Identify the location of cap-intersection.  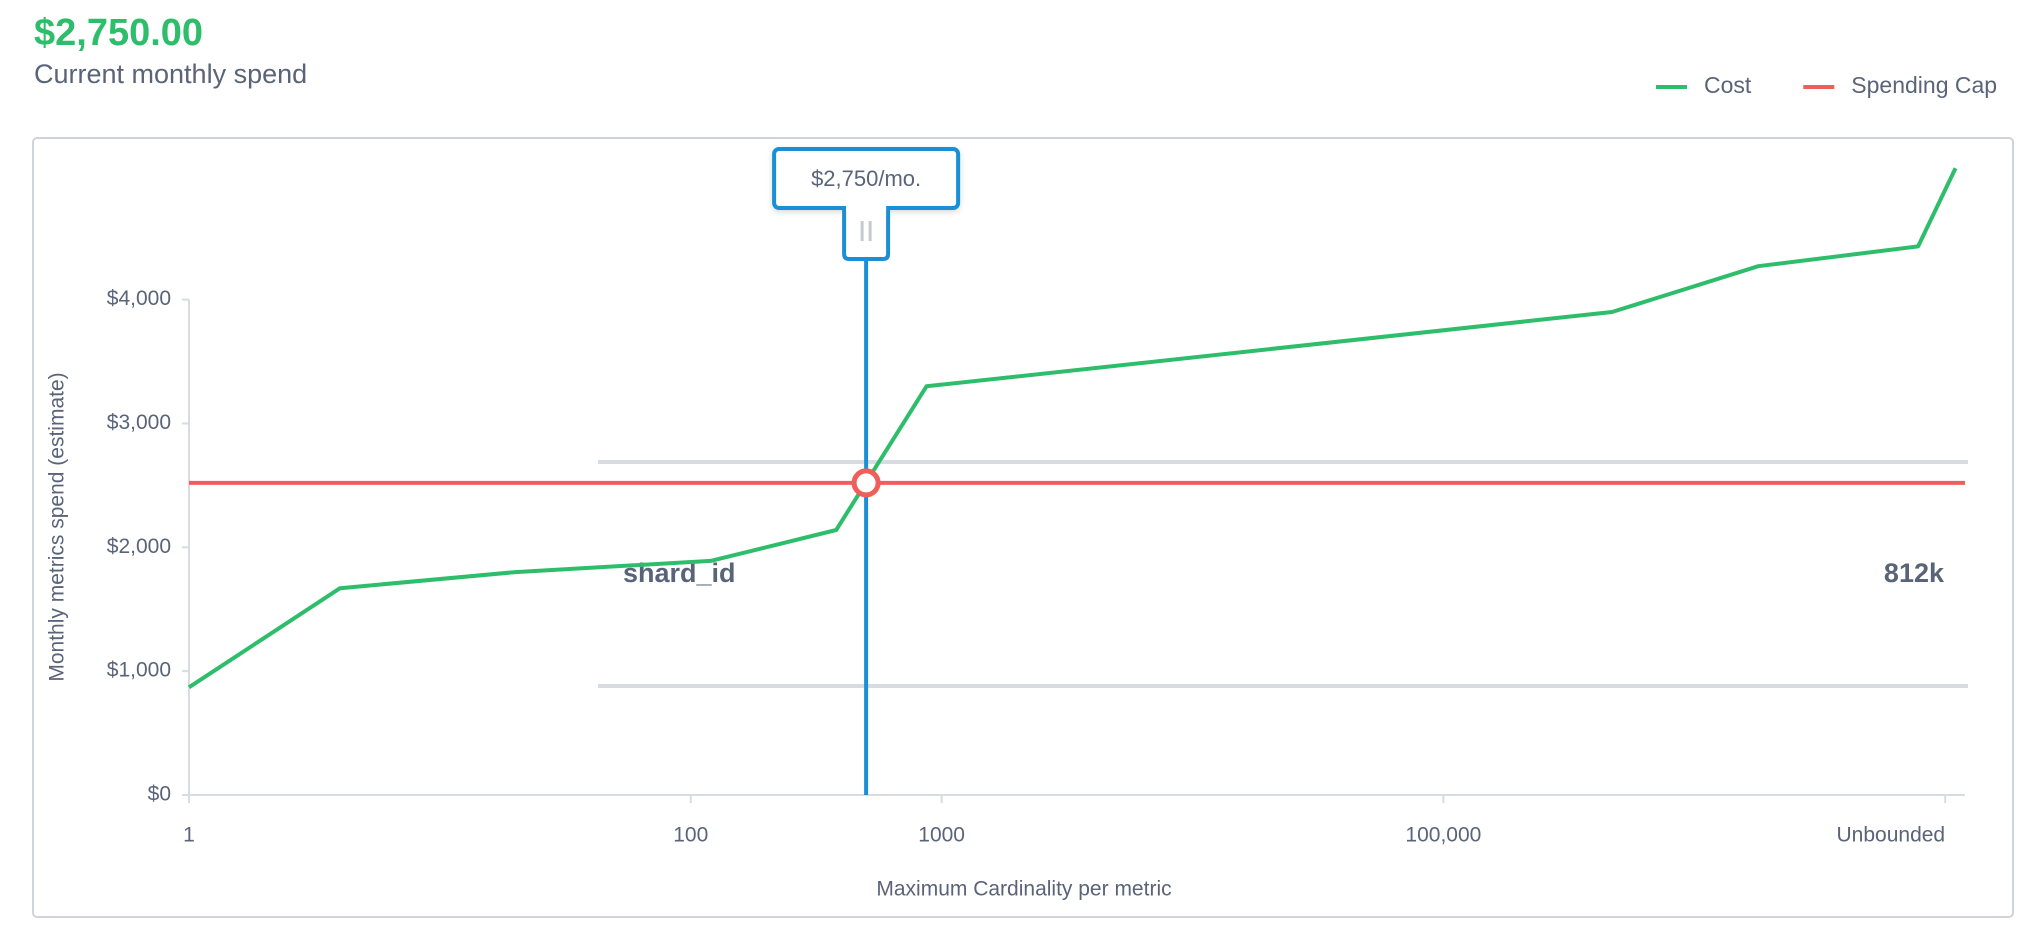
(866, 483).